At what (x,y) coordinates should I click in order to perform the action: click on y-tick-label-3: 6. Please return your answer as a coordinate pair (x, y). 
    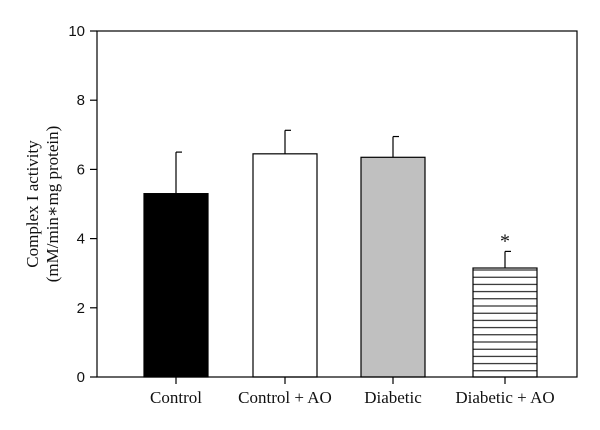
    Looking at the image, I should click on (81, 169).